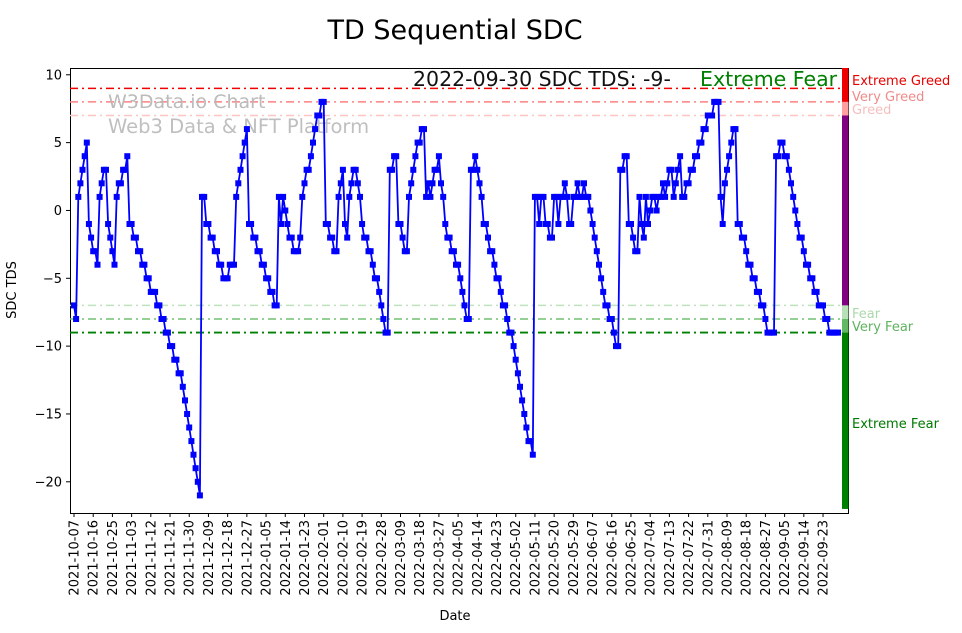  What do you see at coordinates (824, 558) in the screenshot?
I see `x-tick-label: 2022-09-23` at bounding box center [824, 558].